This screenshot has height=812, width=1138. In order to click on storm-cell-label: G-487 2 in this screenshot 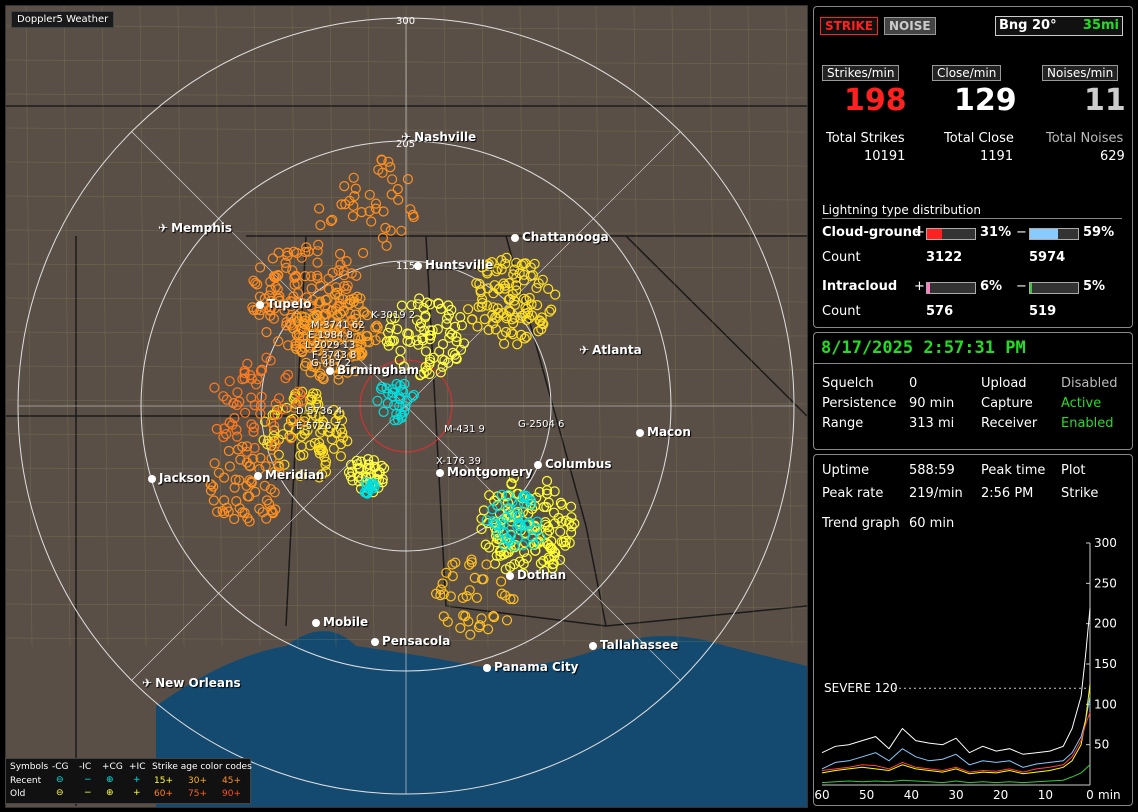, I will do `click(331, 363)`.